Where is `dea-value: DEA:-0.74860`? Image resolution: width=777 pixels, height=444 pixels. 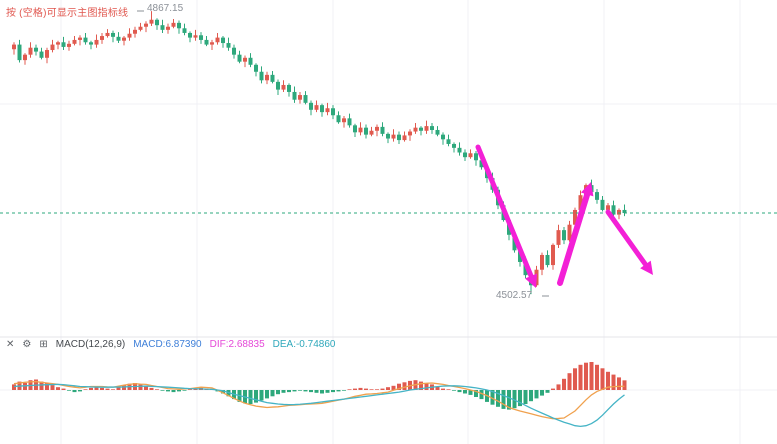 dea-value: DEA:-0.74860 is located at coordinates (304, 344).